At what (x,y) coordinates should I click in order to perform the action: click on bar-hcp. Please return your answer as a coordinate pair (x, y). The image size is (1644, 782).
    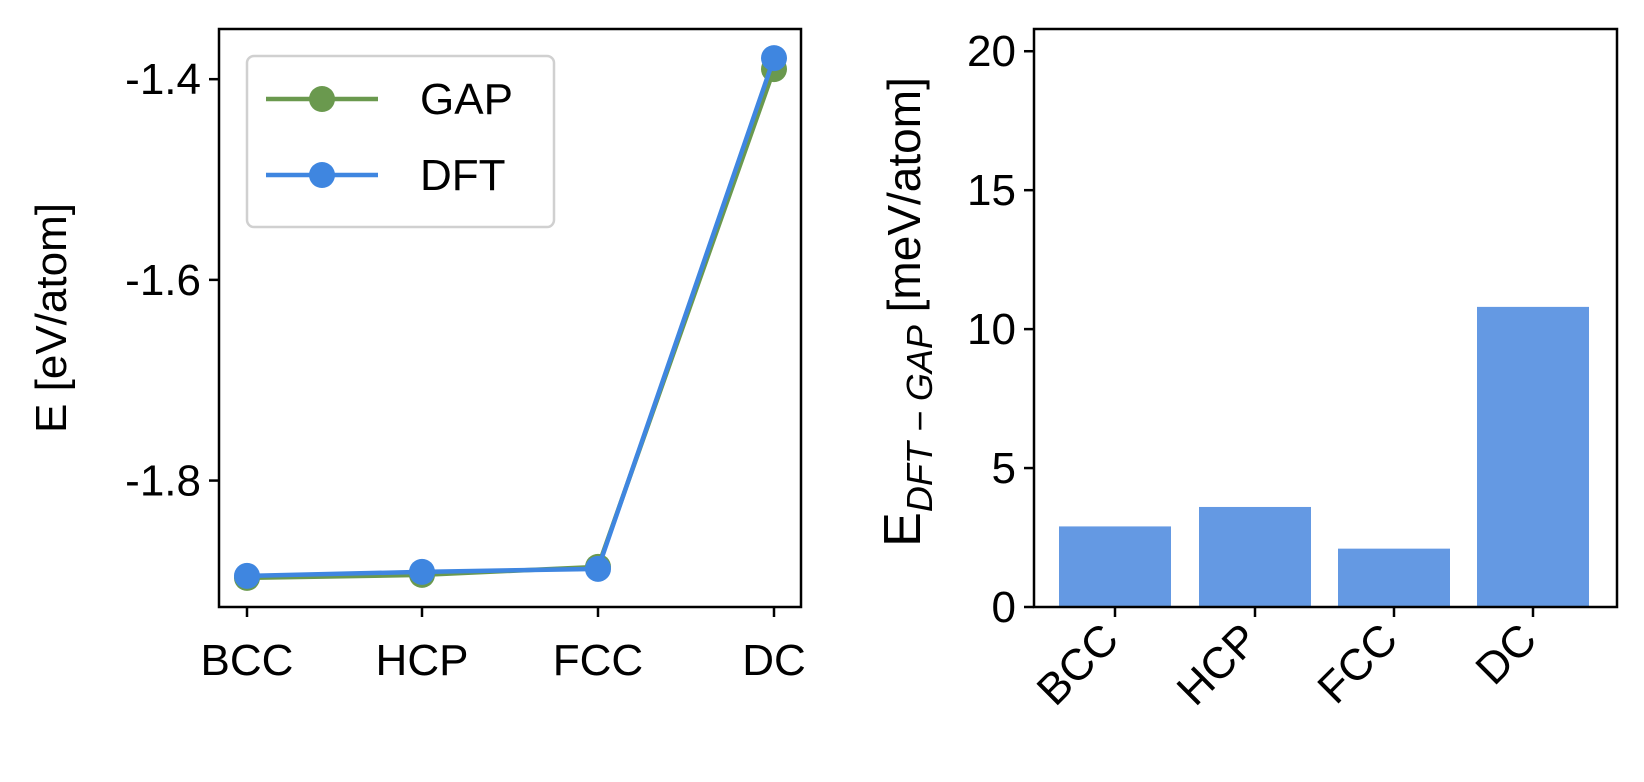
    Looking at the image, I should click on (1255, 556).